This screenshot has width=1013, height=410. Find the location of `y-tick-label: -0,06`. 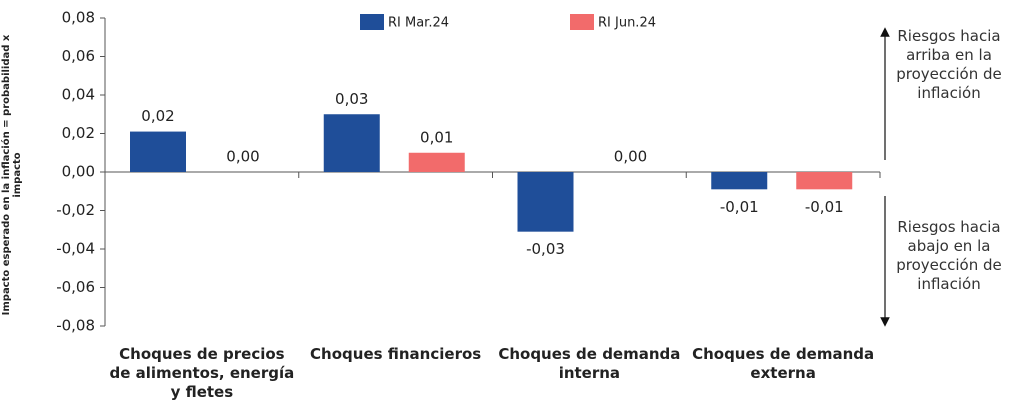

y-tick-label: -0,06 is located at coordinates (75, 287).